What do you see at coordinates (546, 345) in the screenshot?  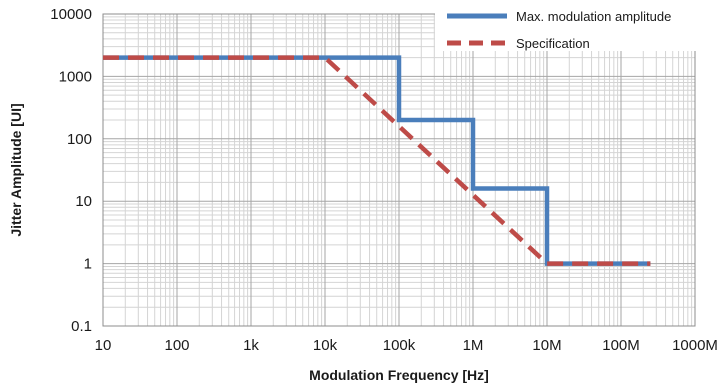 I see `x-tick-label: 10M` at bounding box center [546, 345].